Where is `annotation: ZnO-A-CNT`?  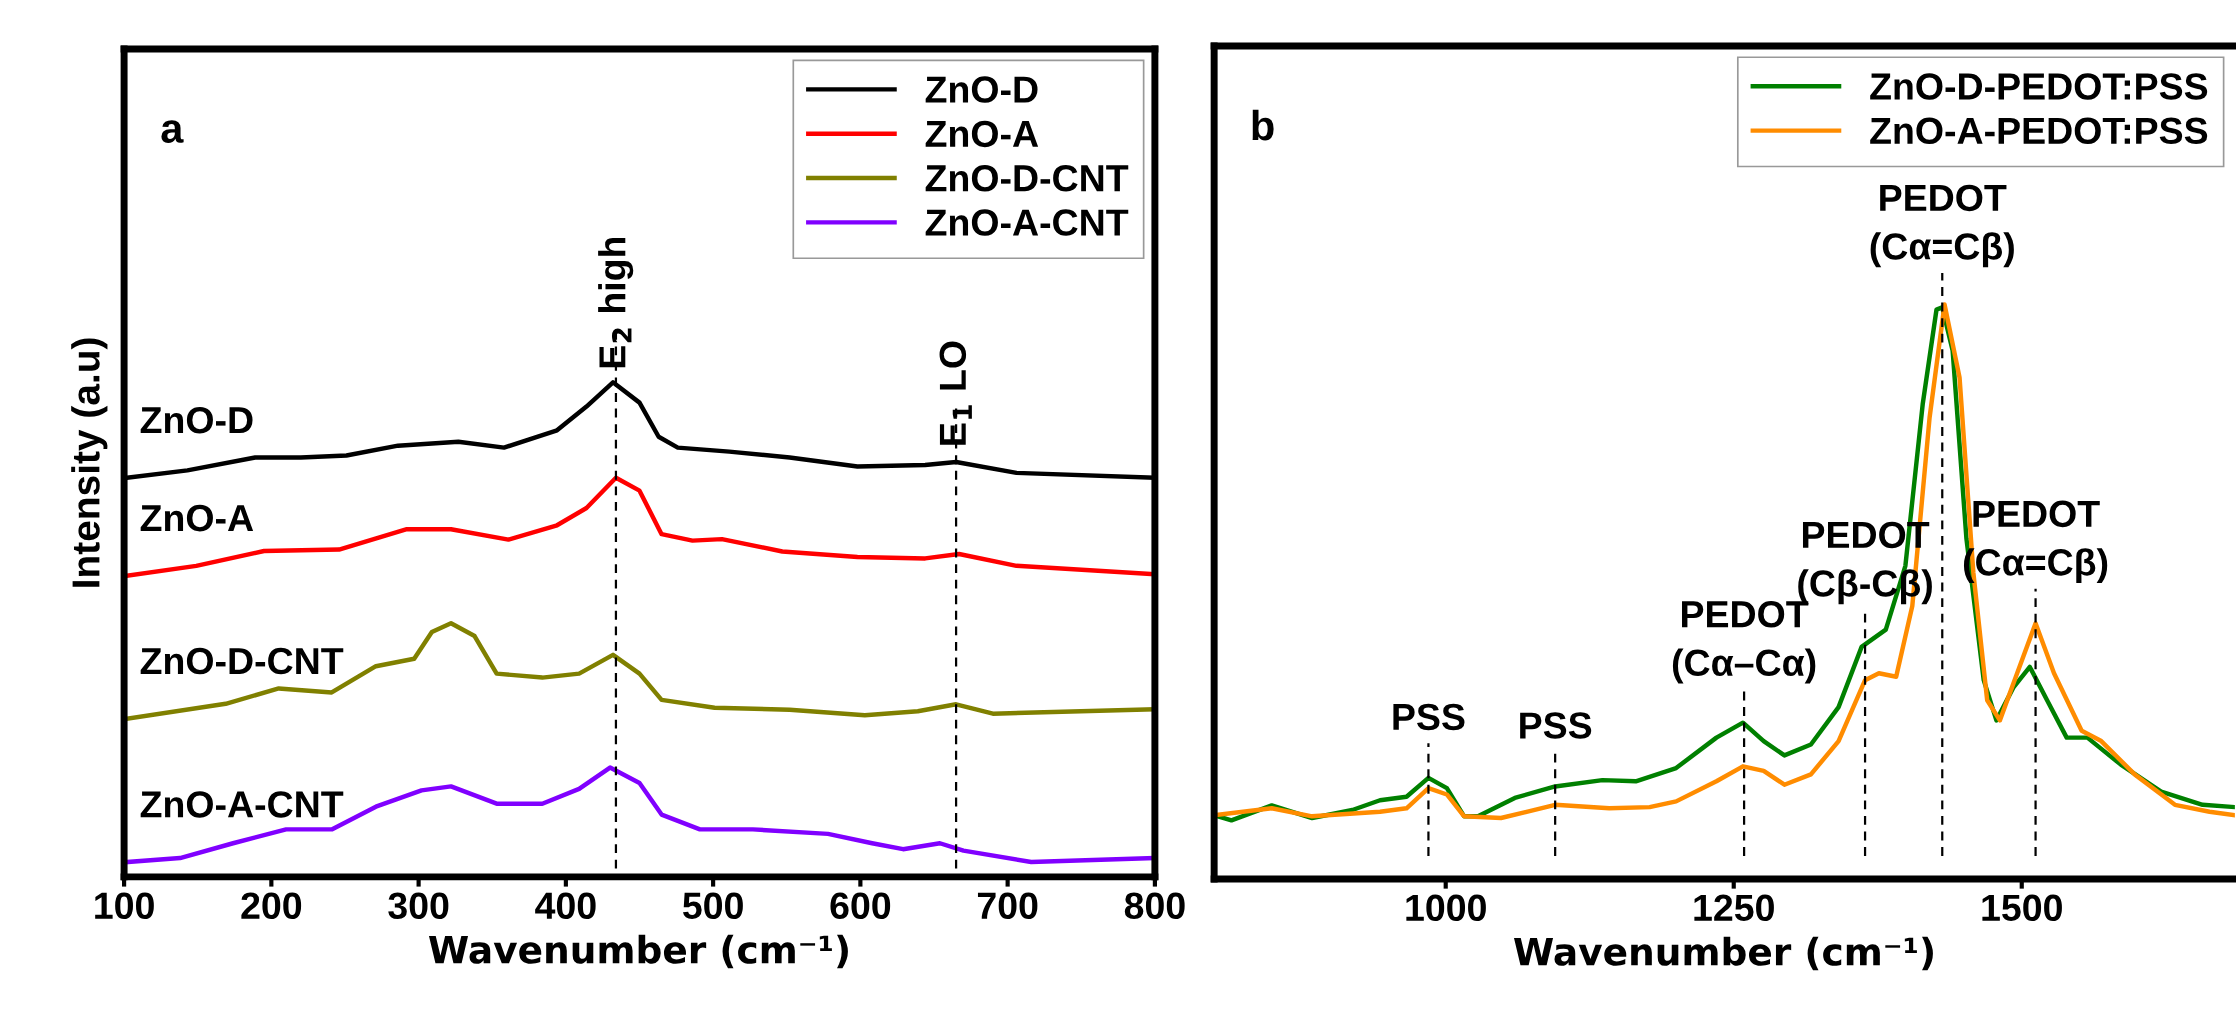 annotation: ZnO-A-CNT is located at coordinates (242, 804).